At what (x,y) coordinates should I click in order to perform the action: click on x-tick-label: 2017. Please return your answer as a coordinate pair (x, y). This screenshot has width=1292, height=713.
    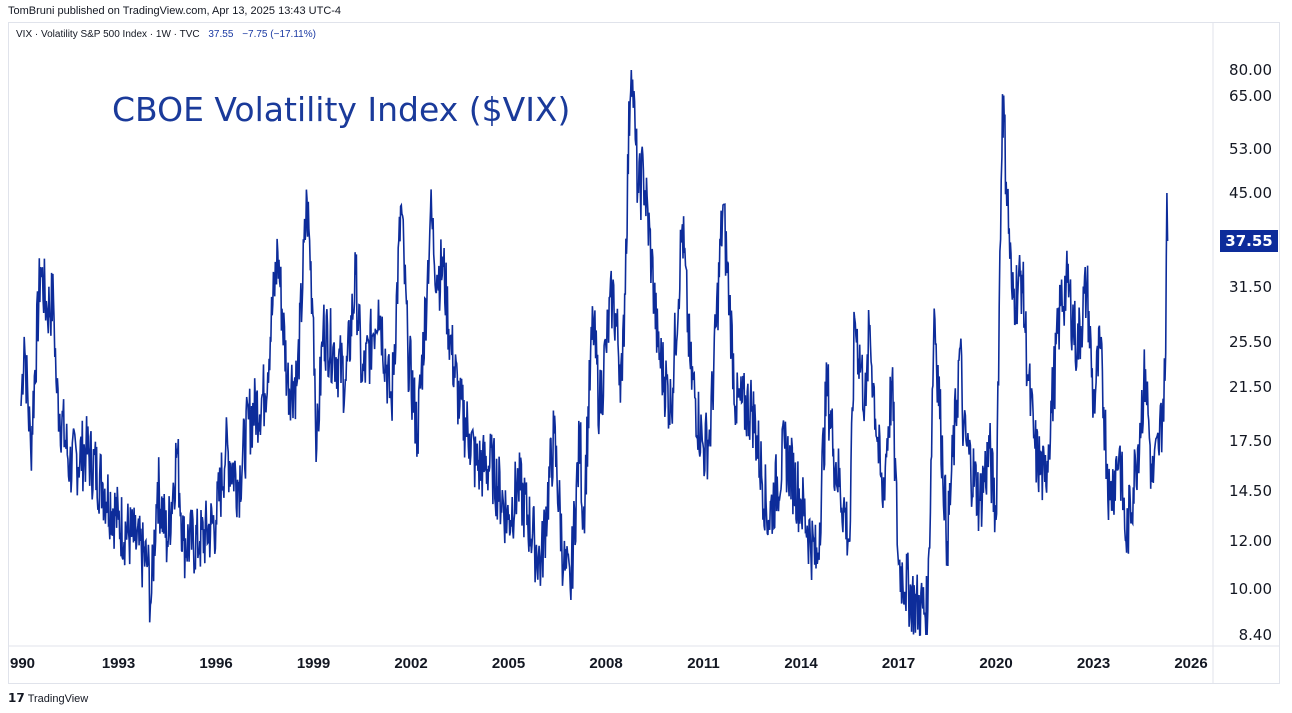
    Looking at the image, I should click on (898, 663).